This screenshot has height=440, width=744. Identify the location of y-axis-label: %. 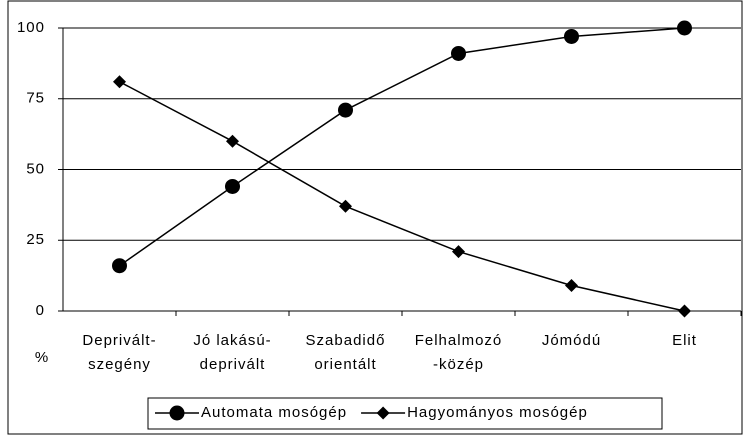
(42, 357).